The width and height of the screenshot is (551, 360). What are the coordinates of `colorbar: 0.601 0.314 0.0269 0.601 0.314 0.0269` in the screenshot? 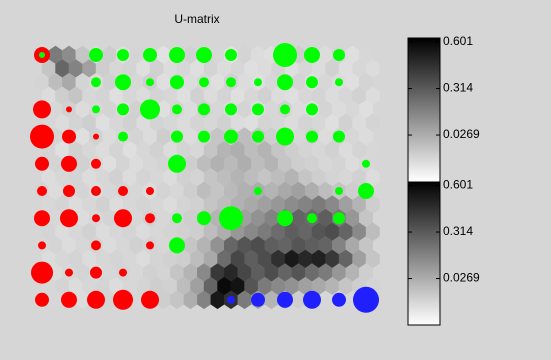 It's located at (443, 180).